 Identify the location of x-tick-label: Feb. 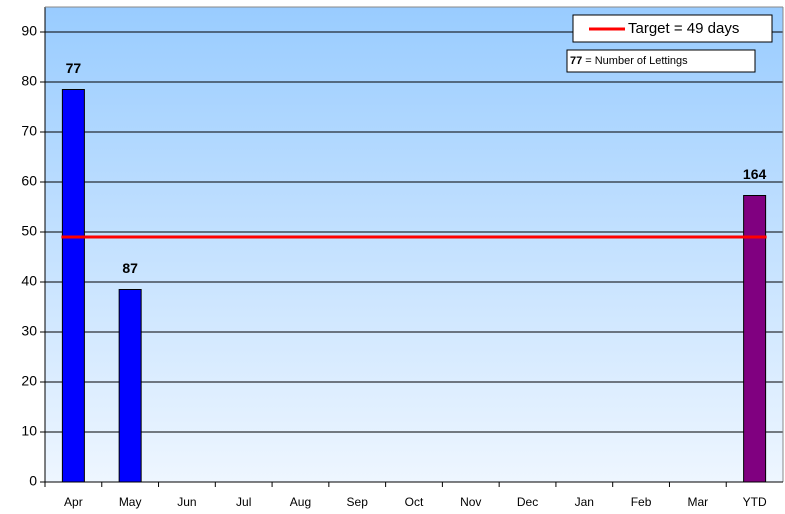
(641, 502).